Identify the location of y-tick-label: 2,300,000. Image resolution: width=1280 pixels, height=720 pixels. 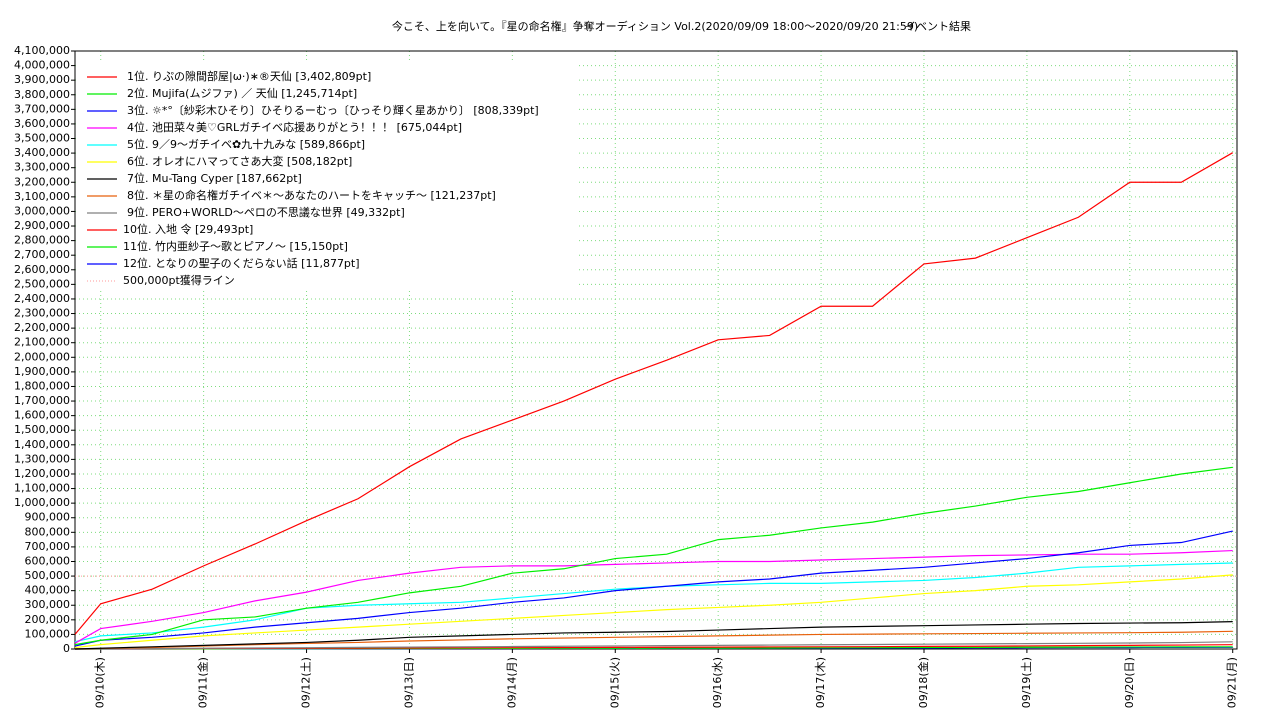
(42, 313).